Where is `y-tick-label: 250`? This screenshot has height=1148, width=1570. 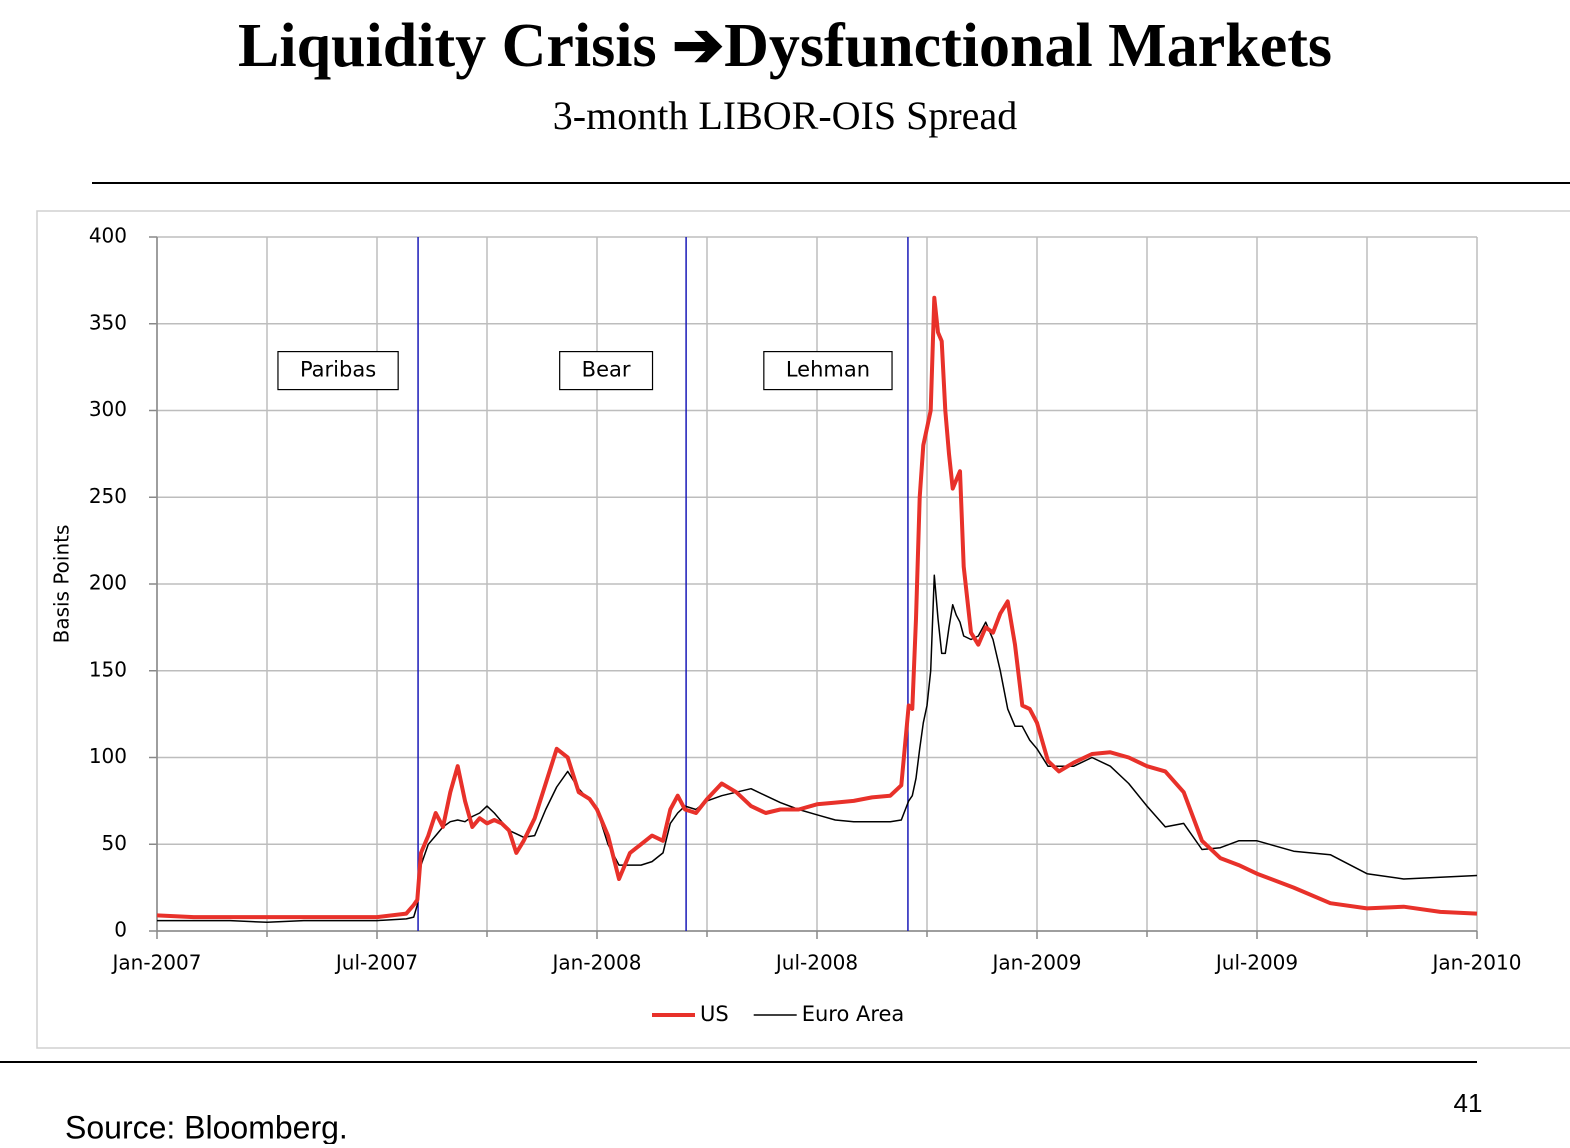
y-tick-label: 250 is located at coordinates (108, 496).